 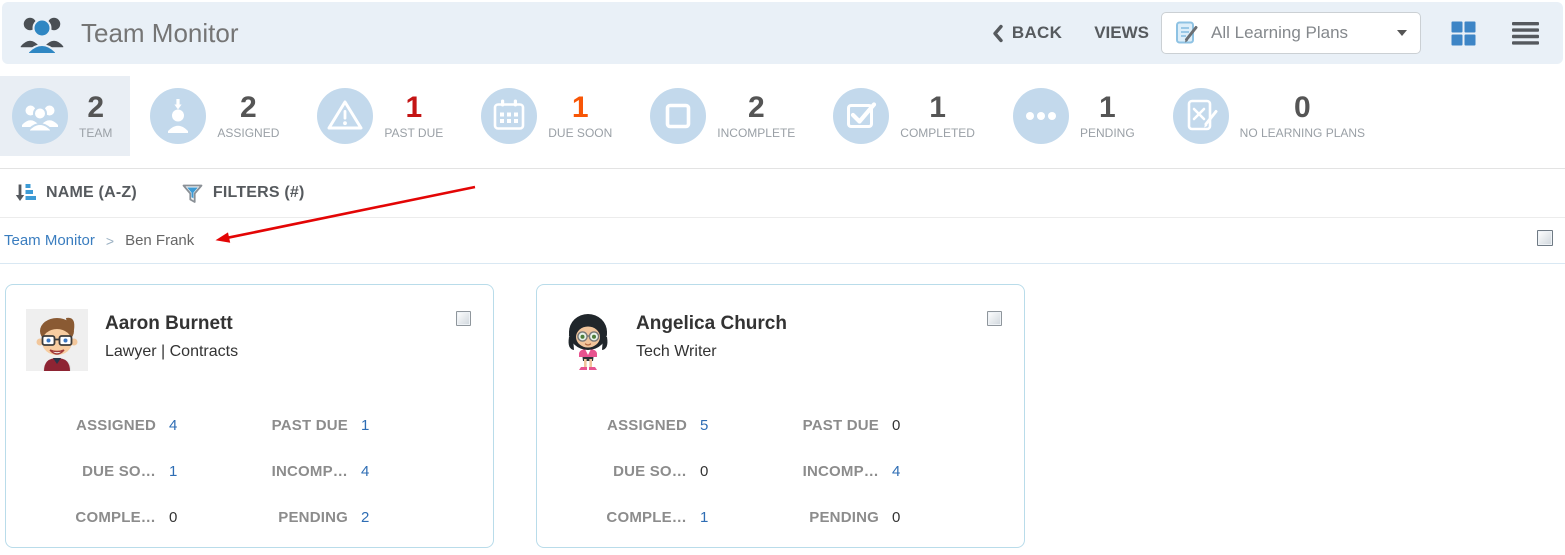 I want to click on views-dropdown-value: All Learning Plans, so click(x=1280, y=32).